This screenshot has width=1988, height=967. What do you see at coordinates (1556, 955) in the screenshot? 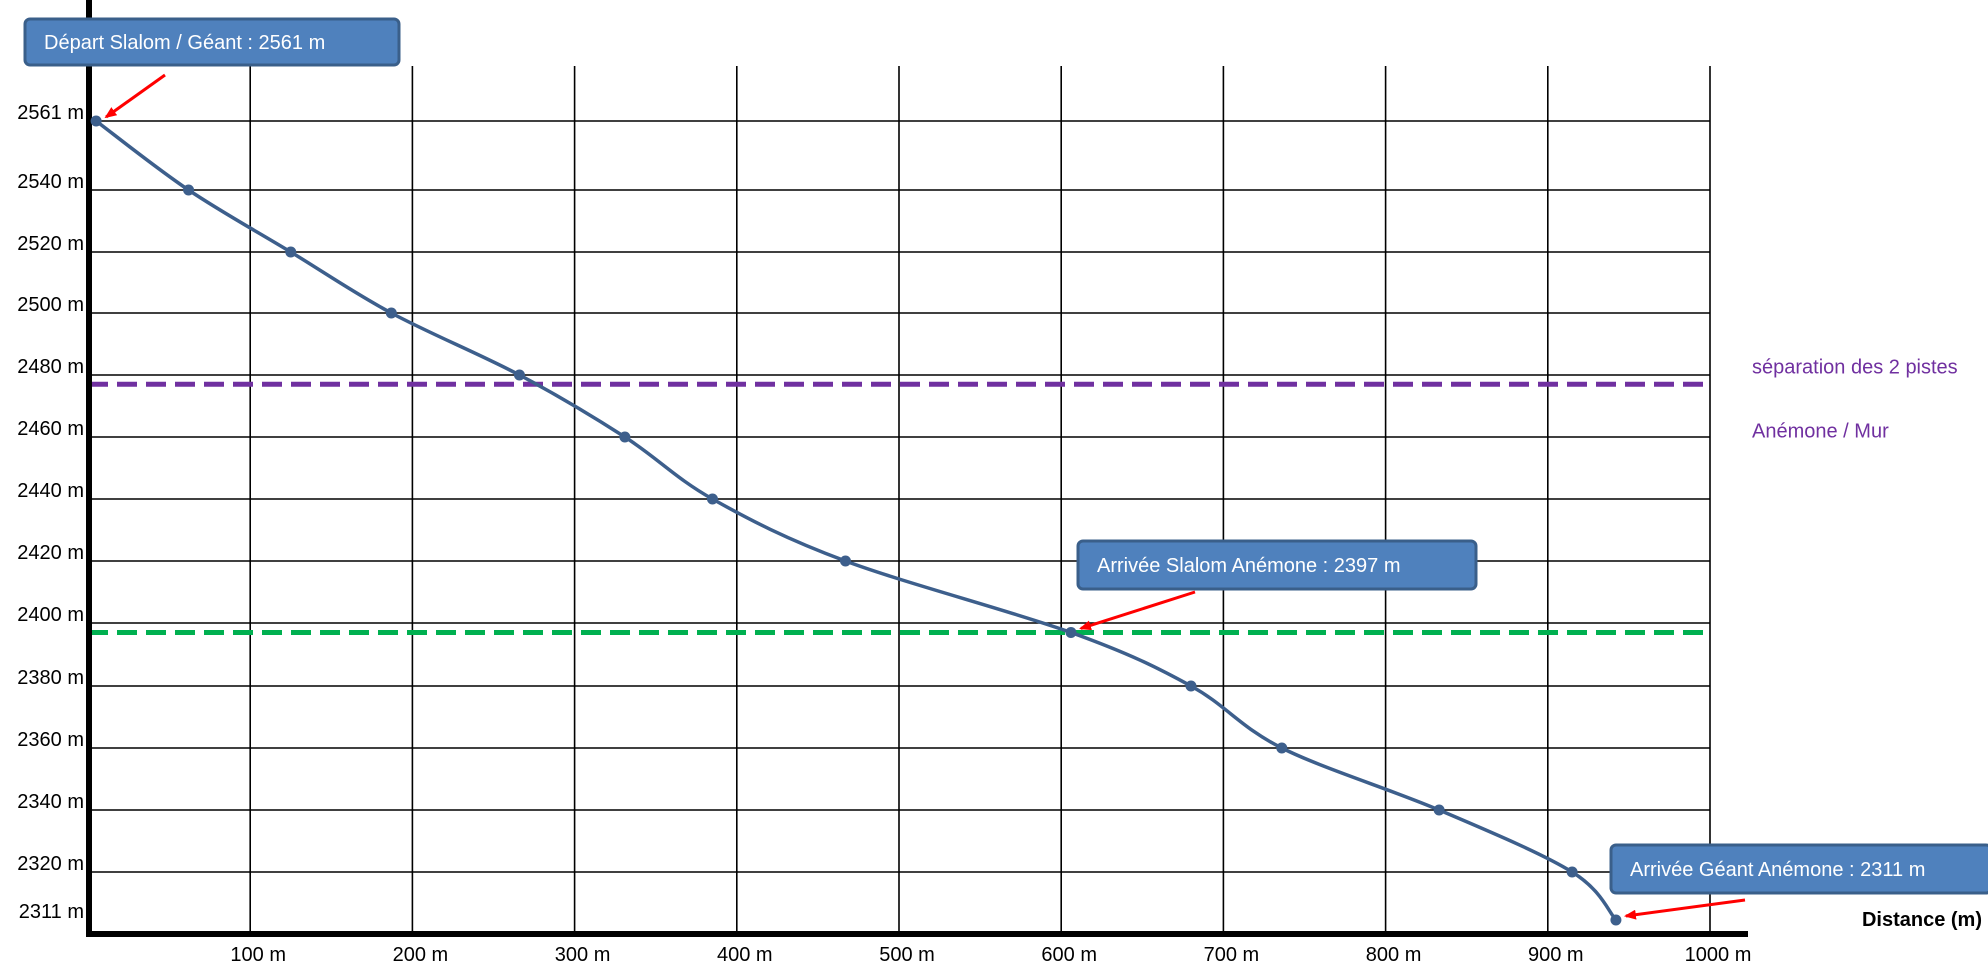
I see `x-tick-label: 900 m` at bounding box center [1556, 955].